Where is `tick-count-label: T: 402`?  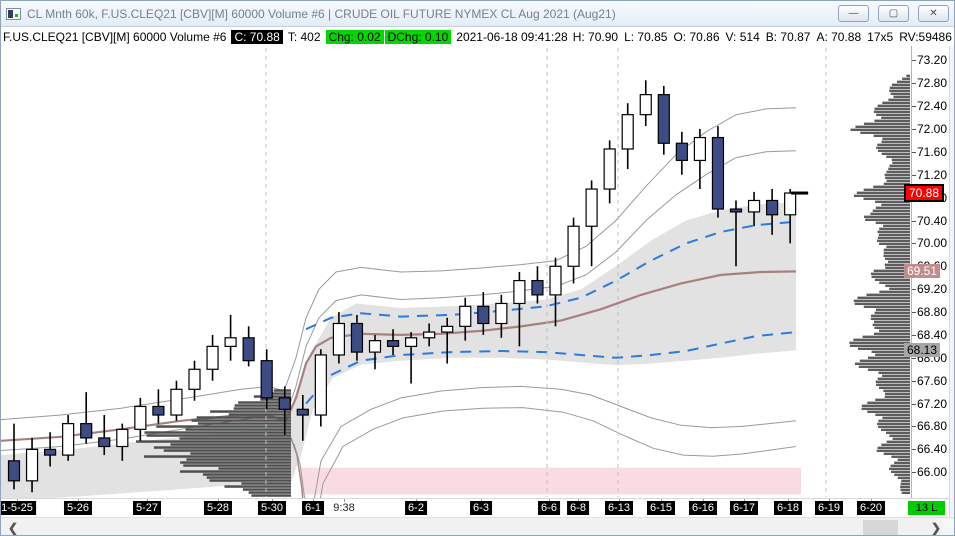 tick-count-label: T: 402 is located at coordinates (304, 37).